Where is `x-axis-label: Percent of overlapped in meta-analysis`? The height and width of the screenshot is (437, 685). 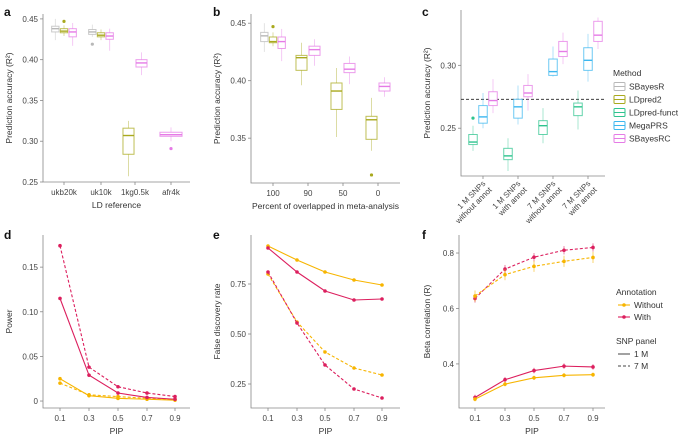
x-axis-label: Percent of overlapped in meta-analysis is located at coordinates (325, 206).